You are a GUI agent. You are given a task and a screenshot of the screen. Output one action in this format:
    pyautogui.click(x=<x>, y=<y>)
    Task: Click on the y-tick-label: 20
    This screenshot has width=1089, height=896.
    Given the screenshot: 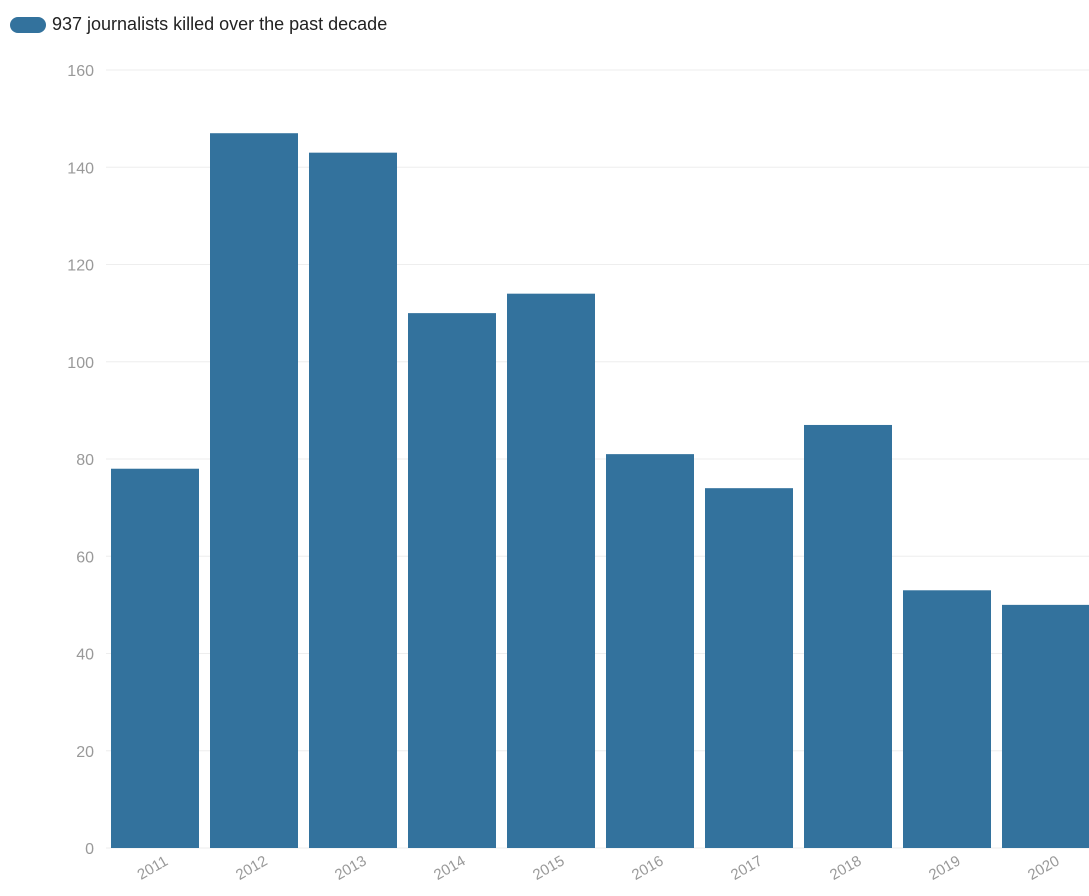 What is the action you would take?
    pyautogui.click(x=85, y=752)
    